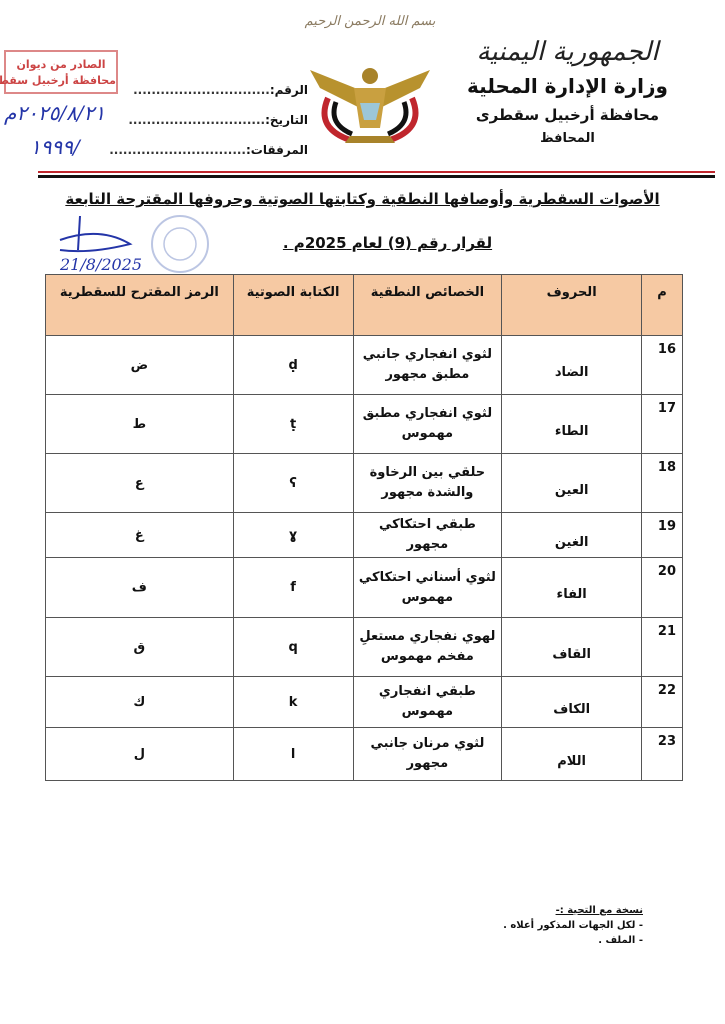  What do you see at coordinates (139, 365) in the screenshot?
I see `row-symbol: ض` at bounding box center [139, 365].